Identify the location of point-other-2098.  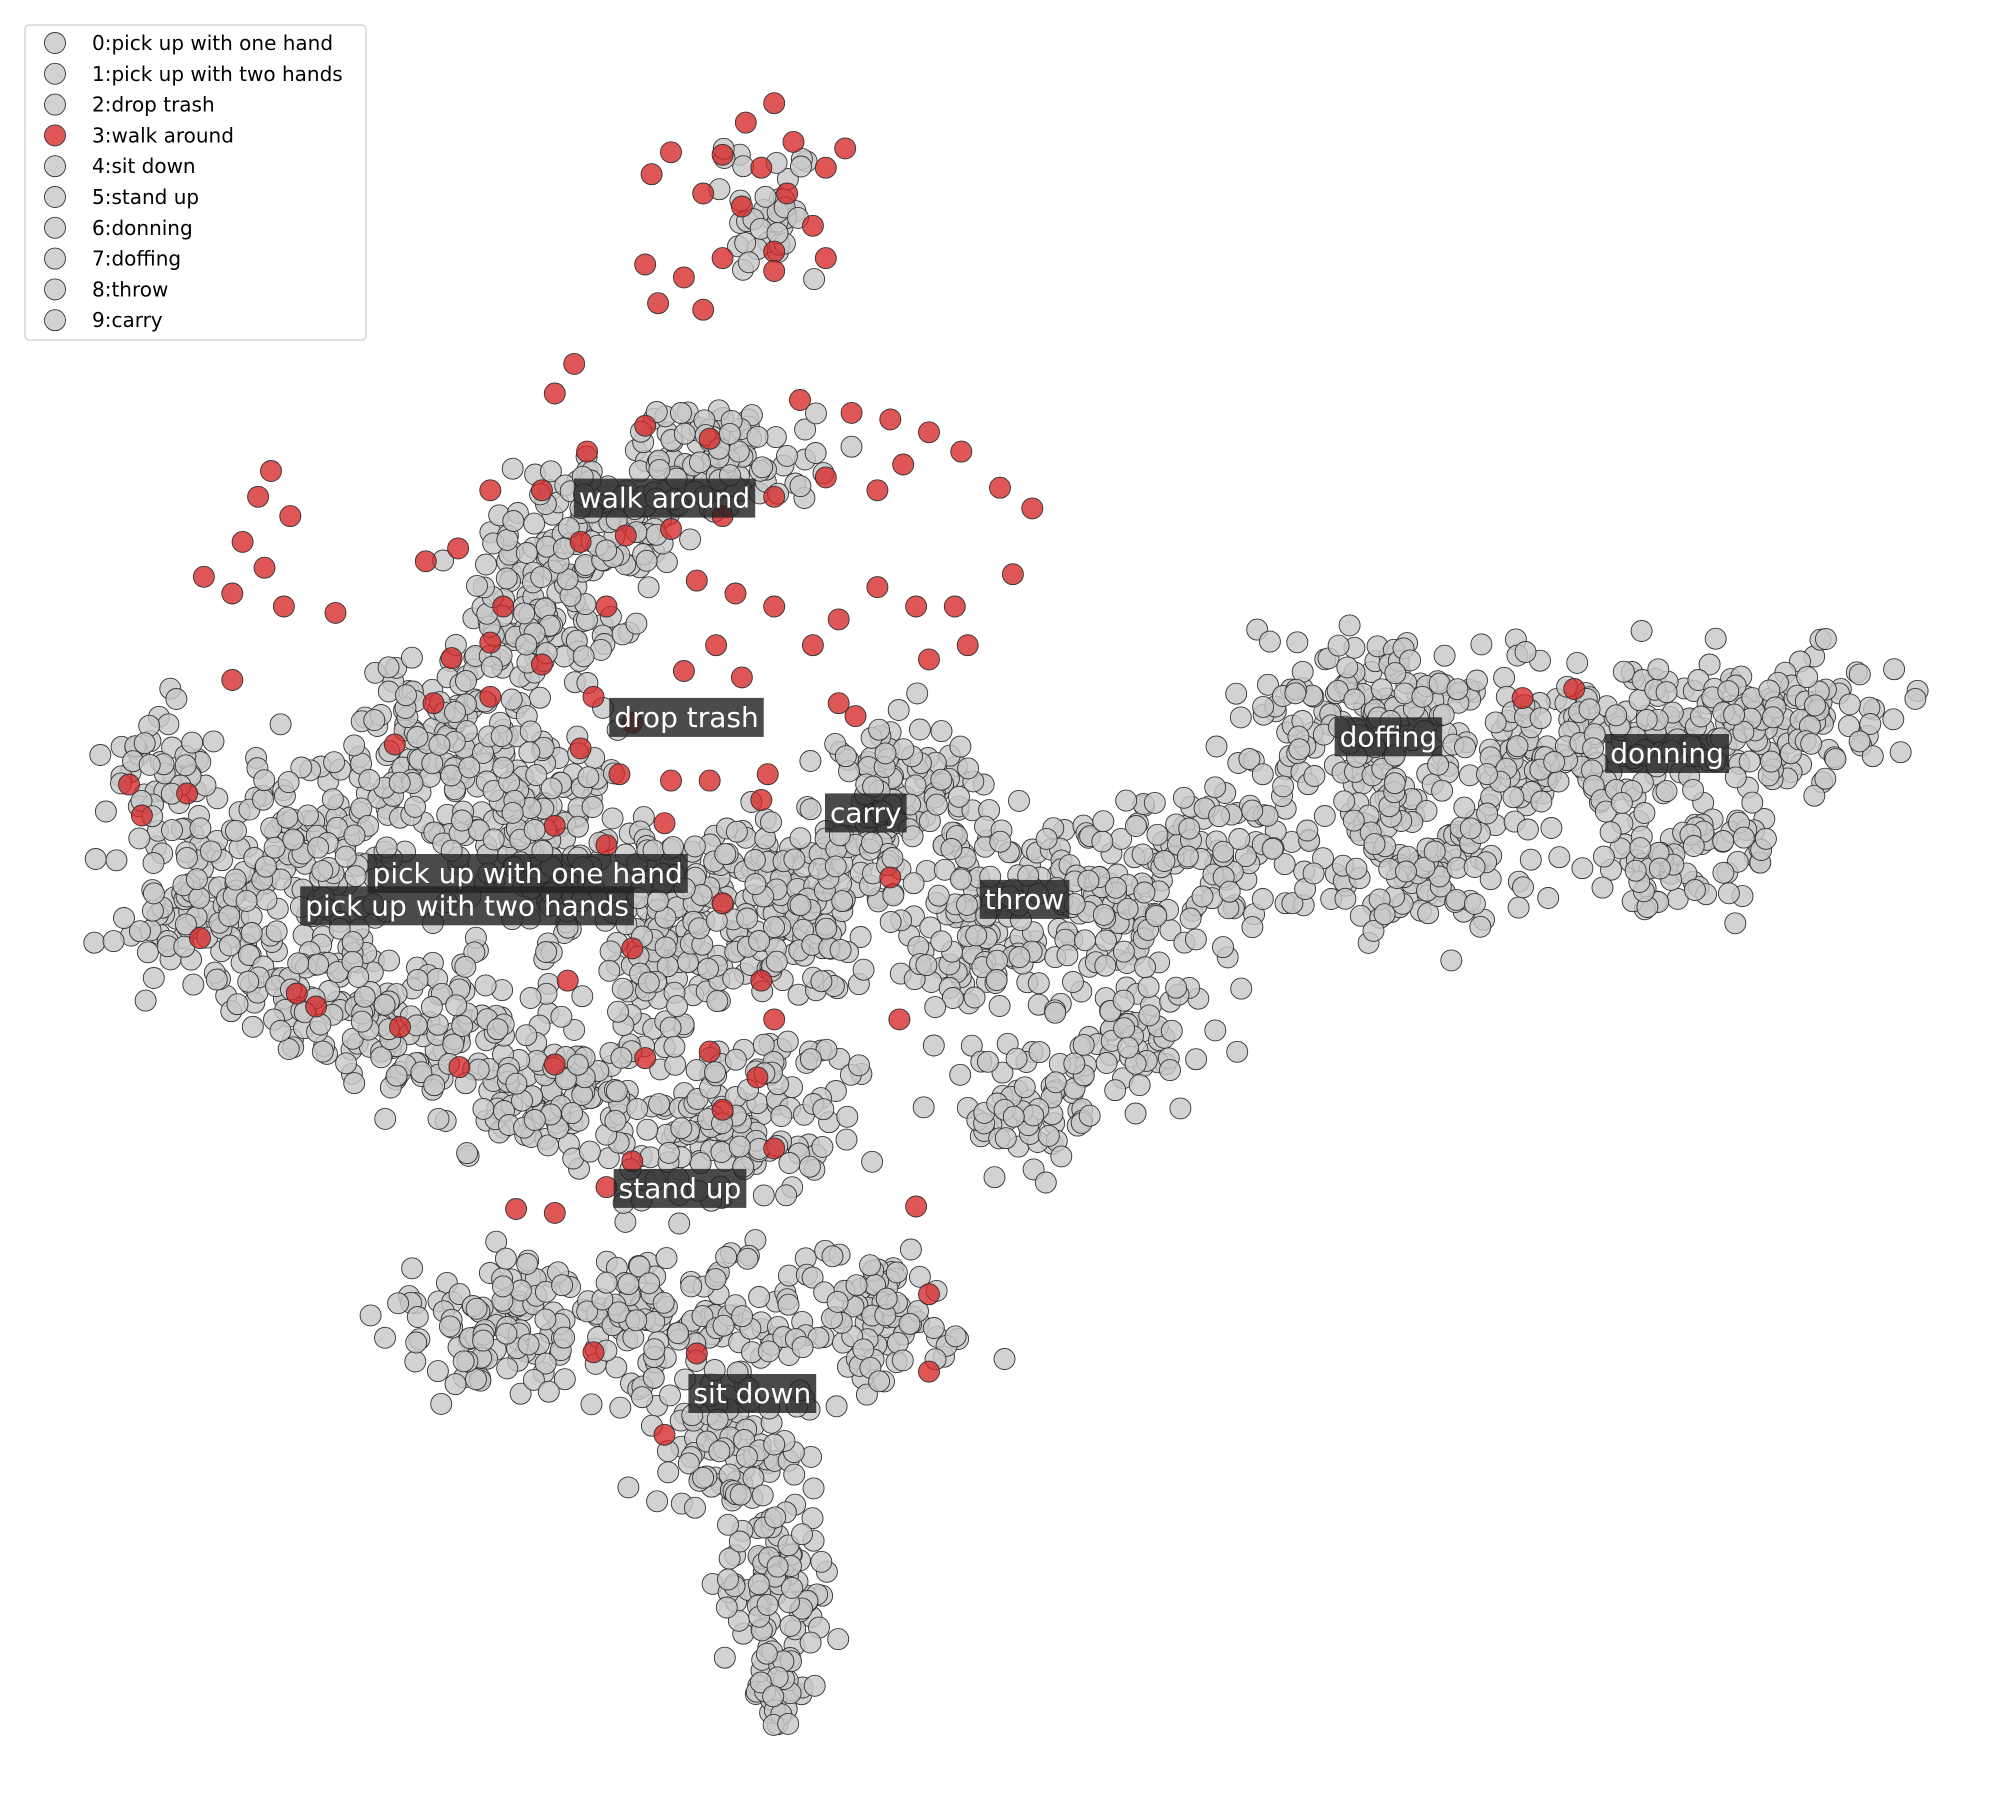
(1593, 748).